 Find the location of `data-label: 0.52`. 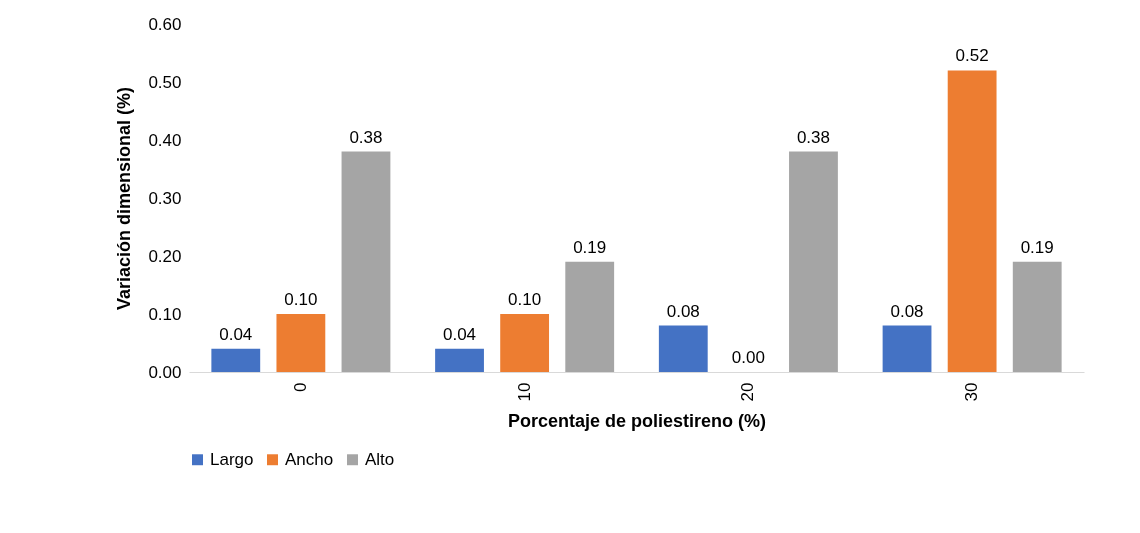

data-label: 0.52 is located at coordinates (972, 56).